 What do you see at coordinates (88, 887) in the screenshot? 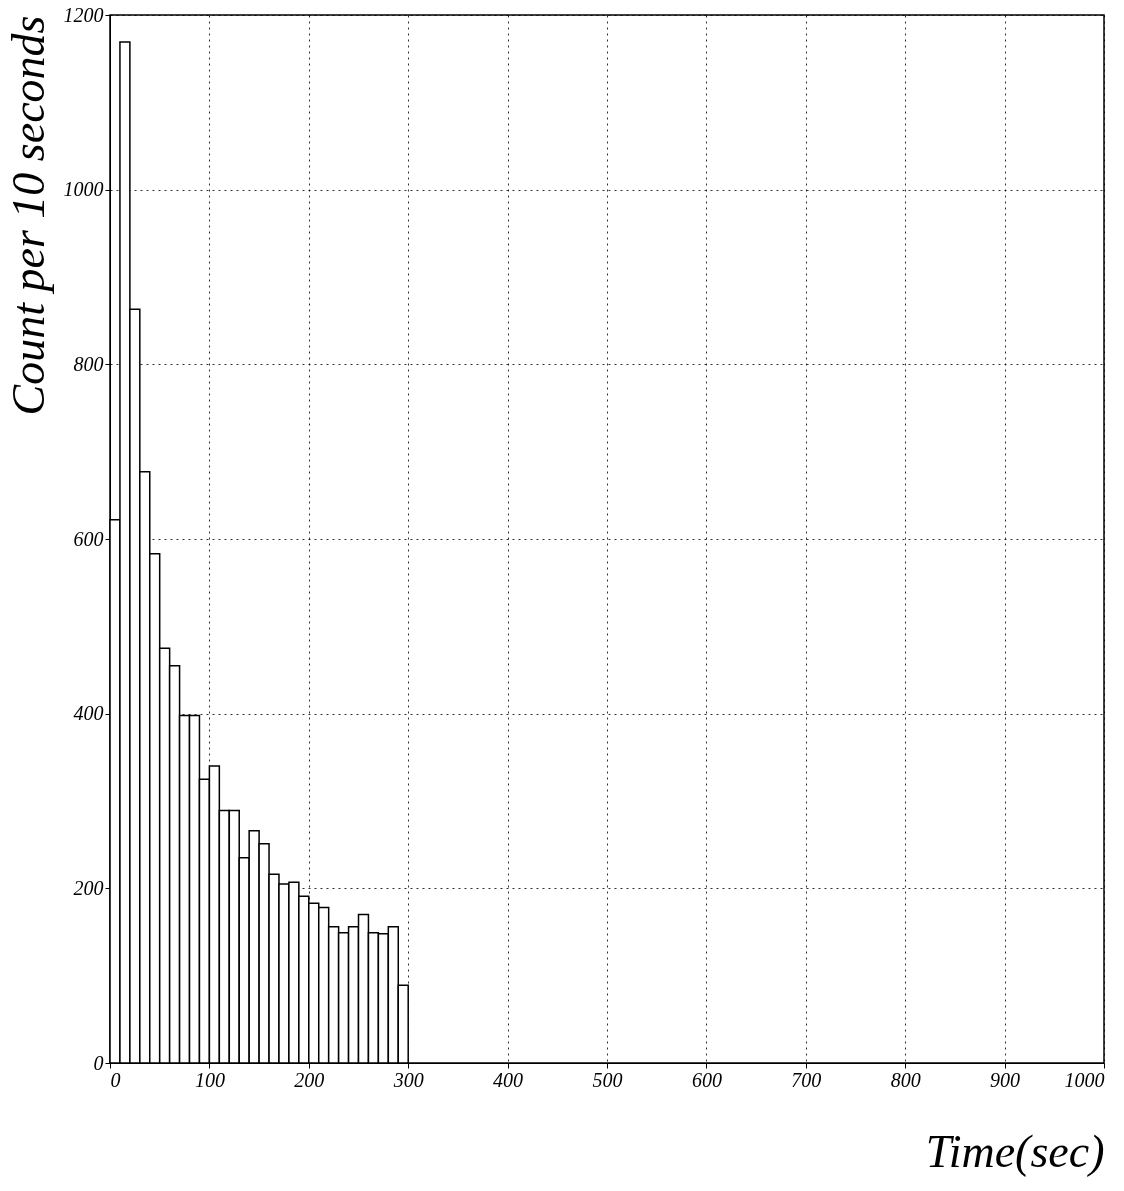
I see `y-tick-label: 200` at bounding box center [88, 887].